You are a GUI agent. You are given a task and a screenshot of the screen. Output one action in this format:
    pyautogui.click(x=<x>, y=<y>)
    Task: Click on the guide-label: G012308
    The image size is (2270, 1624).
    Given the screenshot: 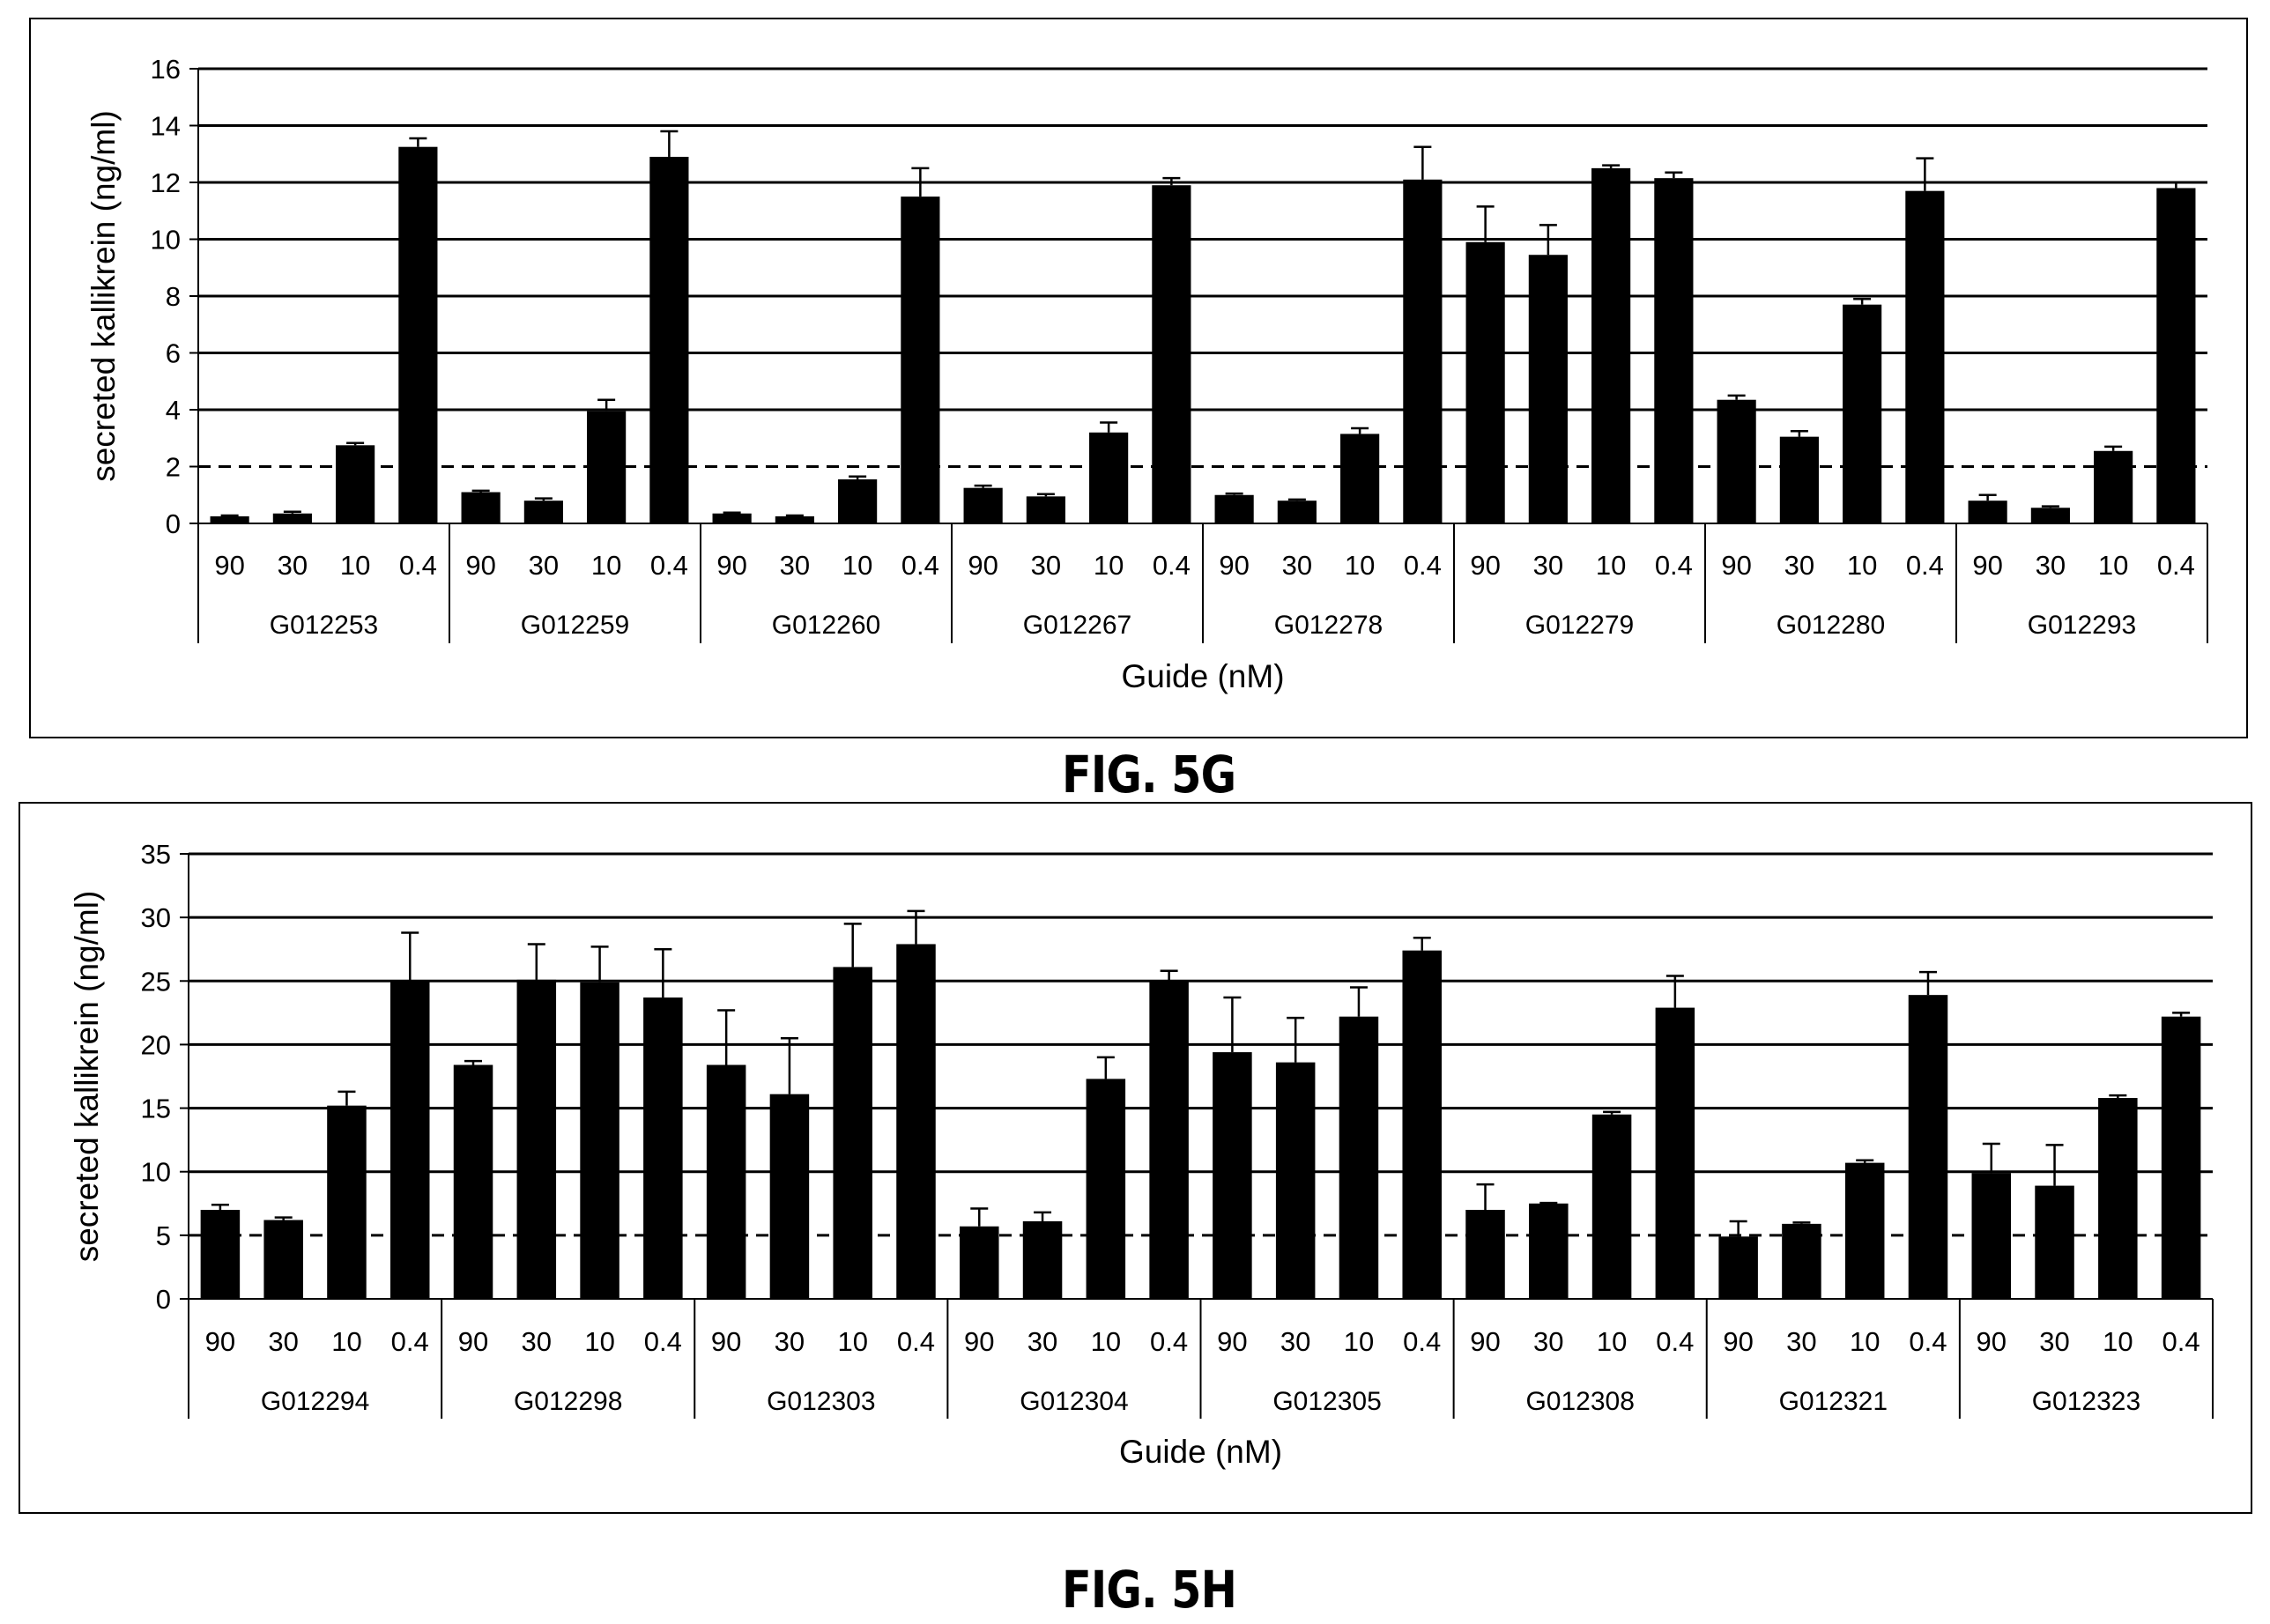 What is the action you would take?
    pyautogui.click(x=1579, y=1401)
    